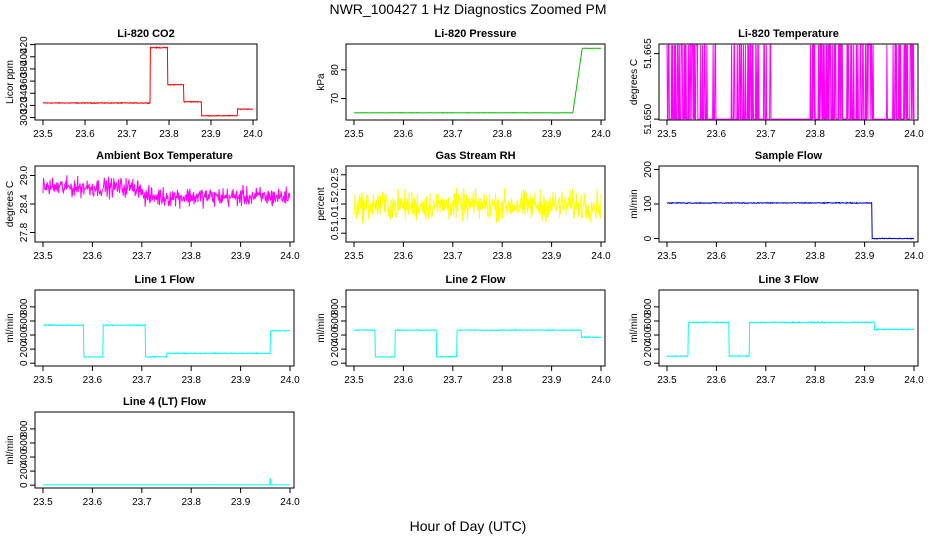 The image size is (936, 540). What do you see at coordinates (164, 156) in the screenshot?
I see `panel-title: Ambient Box Temperature` at bounding box center [164, 156].